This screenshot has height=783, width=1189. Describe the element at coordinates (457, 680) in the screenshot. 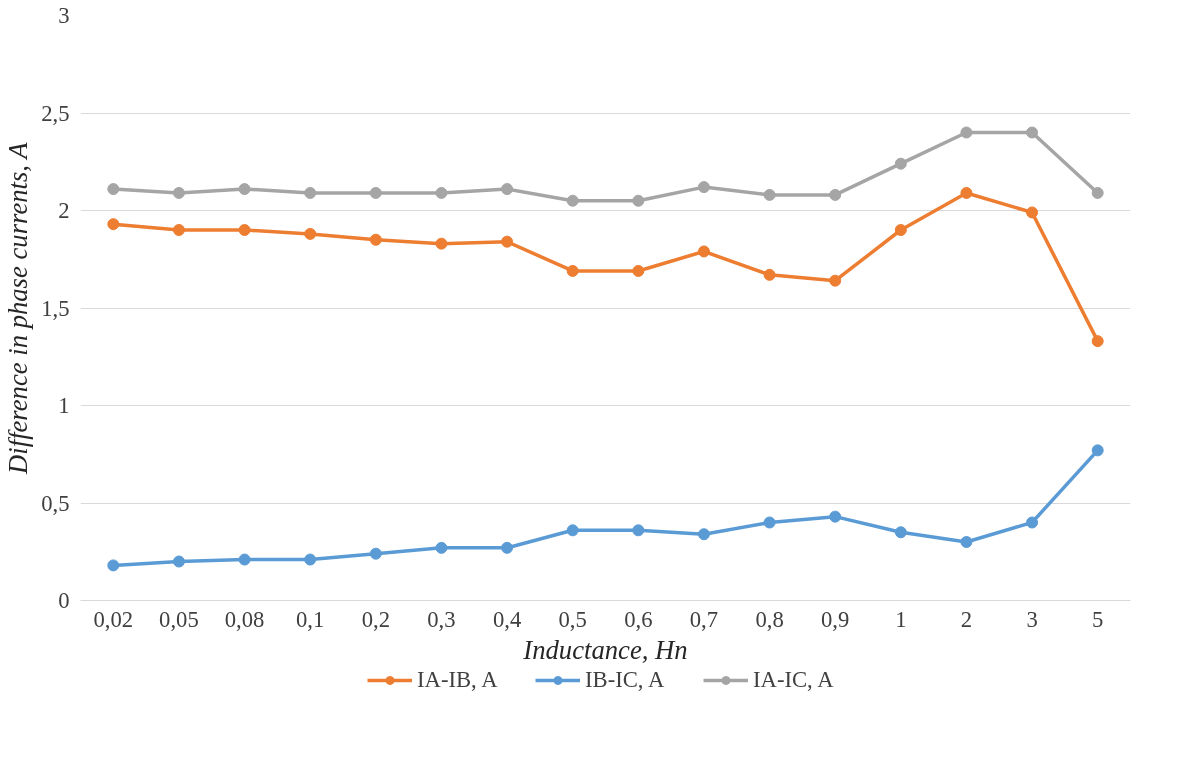

I see `legend-label: IA-IB, A` at that location.